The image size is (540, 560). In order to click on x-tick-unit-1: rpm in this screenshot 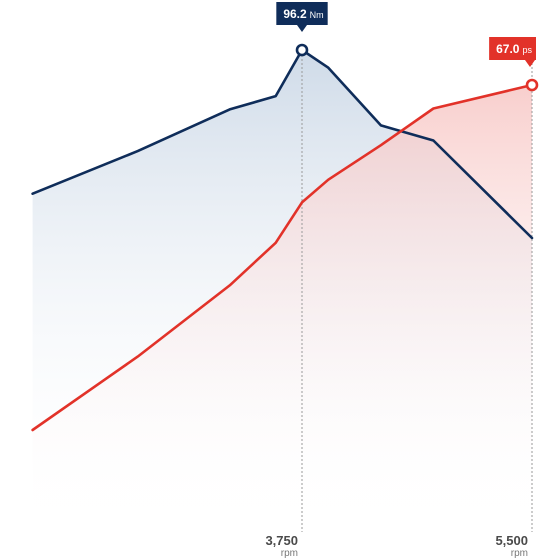, I will do `click(519, 553)`.